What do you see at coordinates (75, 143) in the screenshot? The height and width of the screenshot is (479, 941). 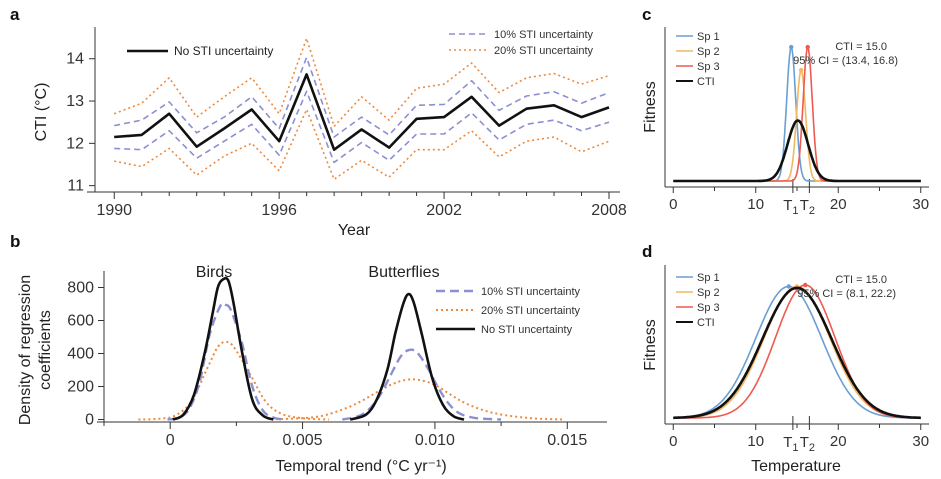 I see `y-tick-label: 12` at bounding box center [75, 143].